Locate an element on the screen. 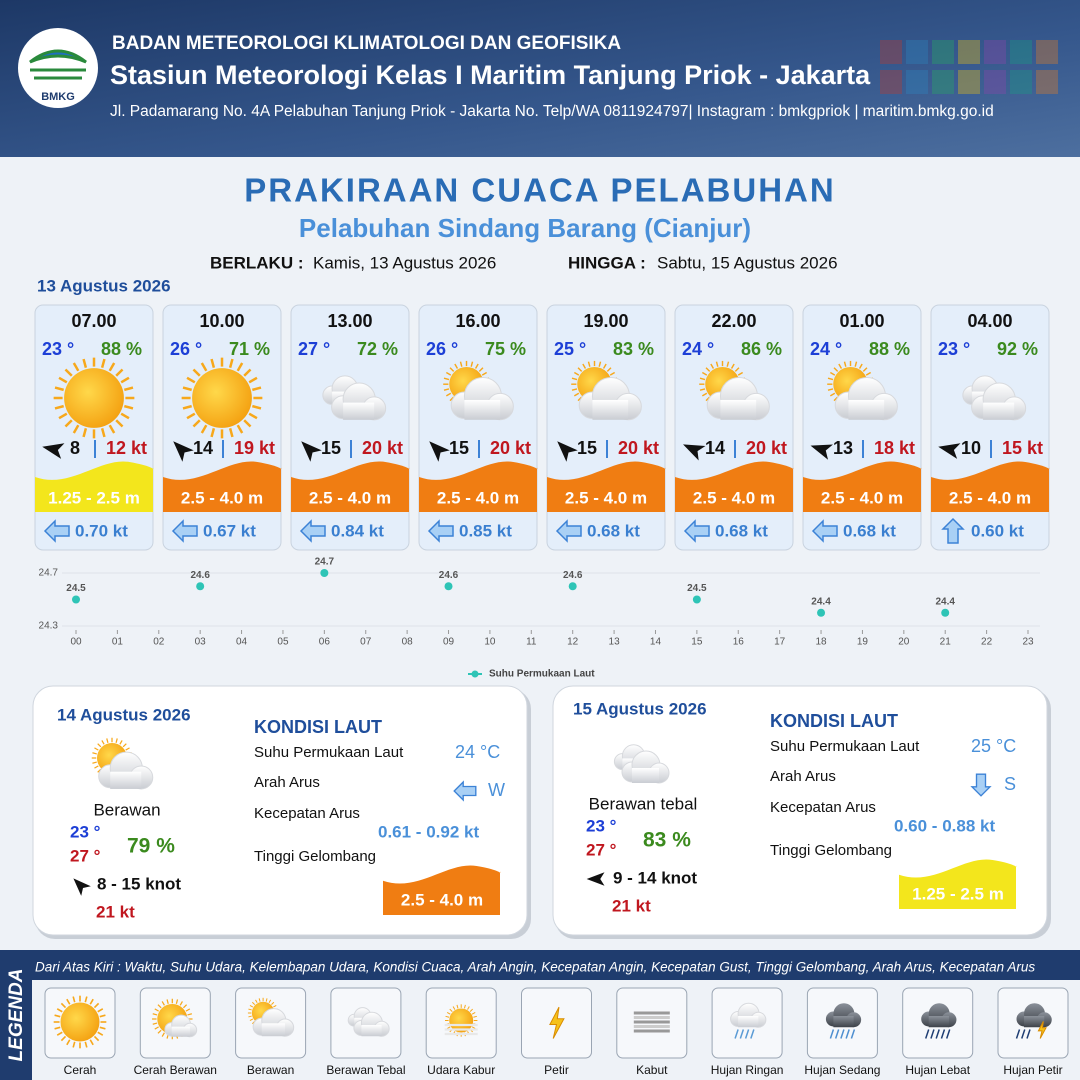 The width and height of the screenshot is (1080, 1080). cloud is located at coordinates (738, 398).